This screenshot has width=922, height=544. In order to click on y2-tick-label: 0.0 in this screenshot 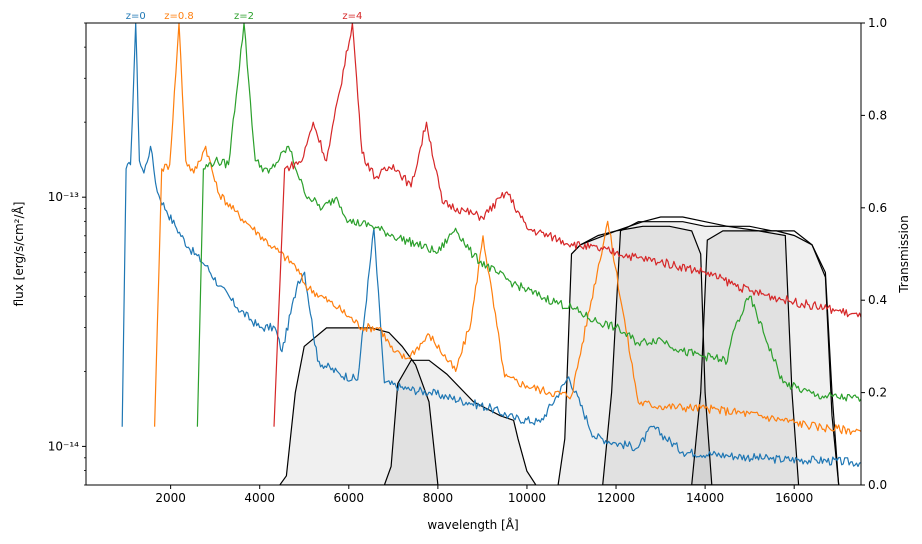, I will do `click(877, 485)`.